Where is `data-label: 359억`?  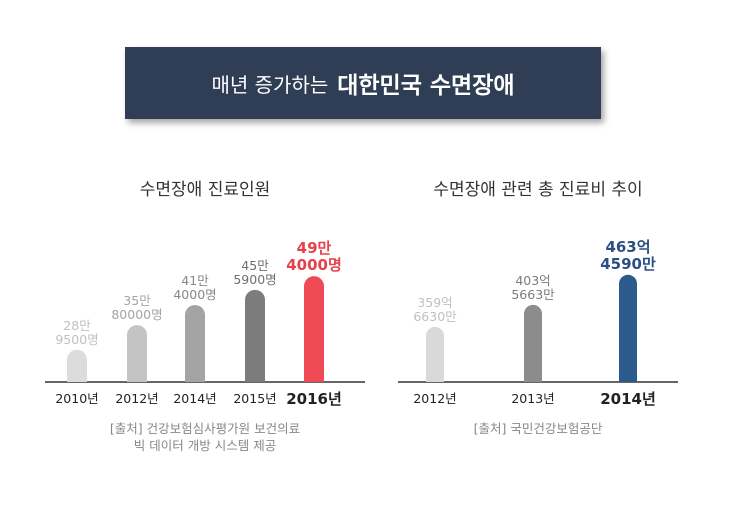 data-label: 359억 is located at coordinates (434, 302).